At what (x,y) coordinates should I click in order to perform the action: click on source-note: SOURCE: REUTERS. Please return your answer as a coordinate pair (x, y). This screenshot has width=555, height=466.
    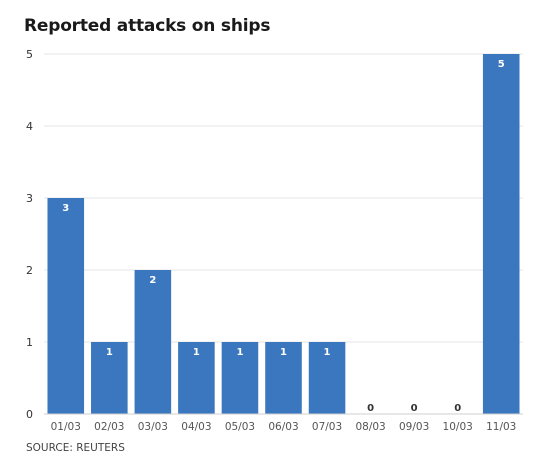
    Looking at the image, I should click on (75, 448).